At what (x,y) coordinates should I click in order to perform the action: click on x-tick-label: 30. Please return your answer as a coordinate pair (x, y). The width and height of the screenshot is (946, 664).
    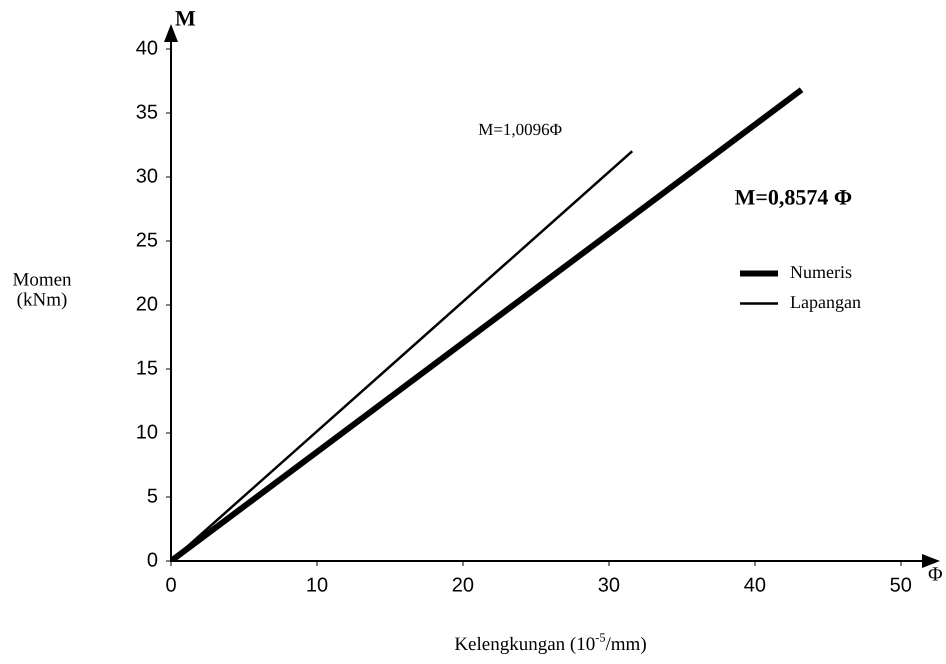
    Looking at the image, I should click on (609, 585).